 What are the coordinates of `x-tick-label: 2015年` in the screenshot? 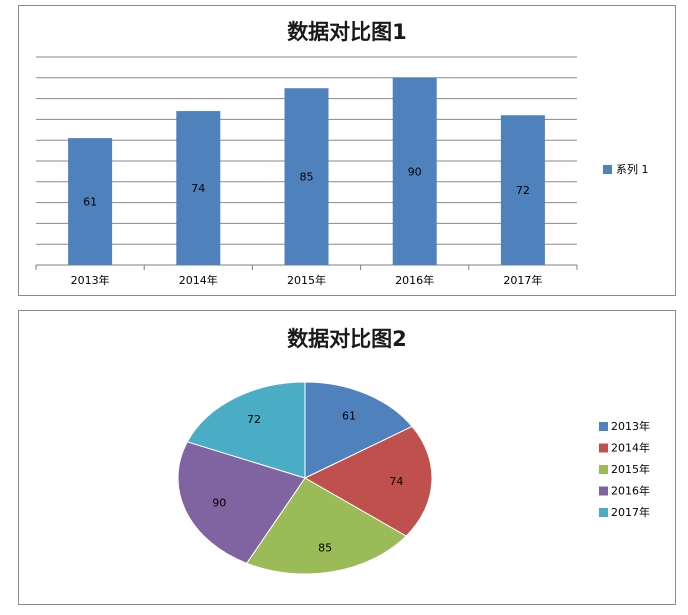 It's located at (306, 280).